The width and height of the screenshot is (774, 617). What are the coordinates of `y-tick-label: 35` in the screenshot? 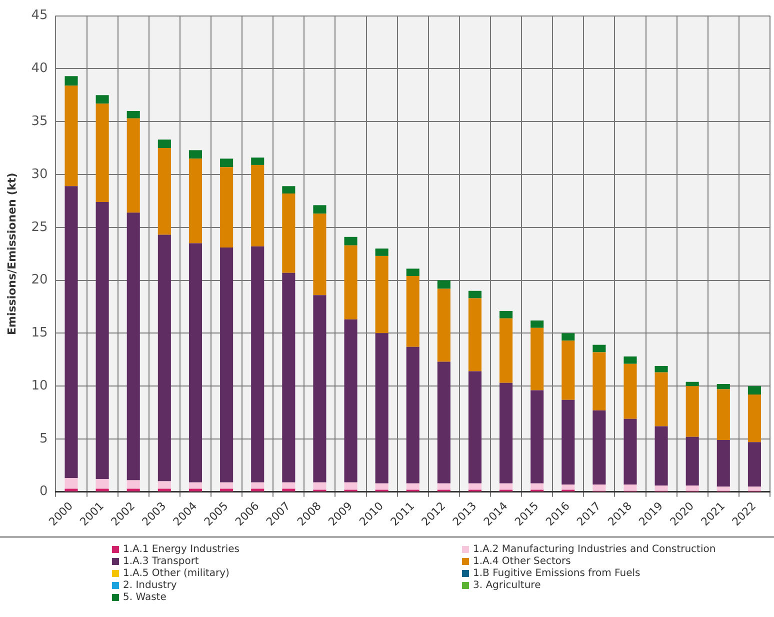 It's located at (39, 121).